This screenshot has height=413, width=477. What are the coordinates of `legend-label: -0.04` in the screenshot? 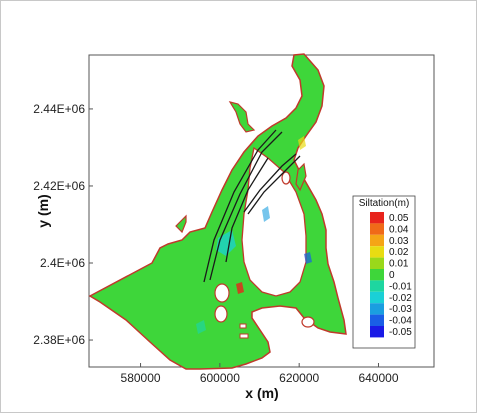 It's located at (400, 321).